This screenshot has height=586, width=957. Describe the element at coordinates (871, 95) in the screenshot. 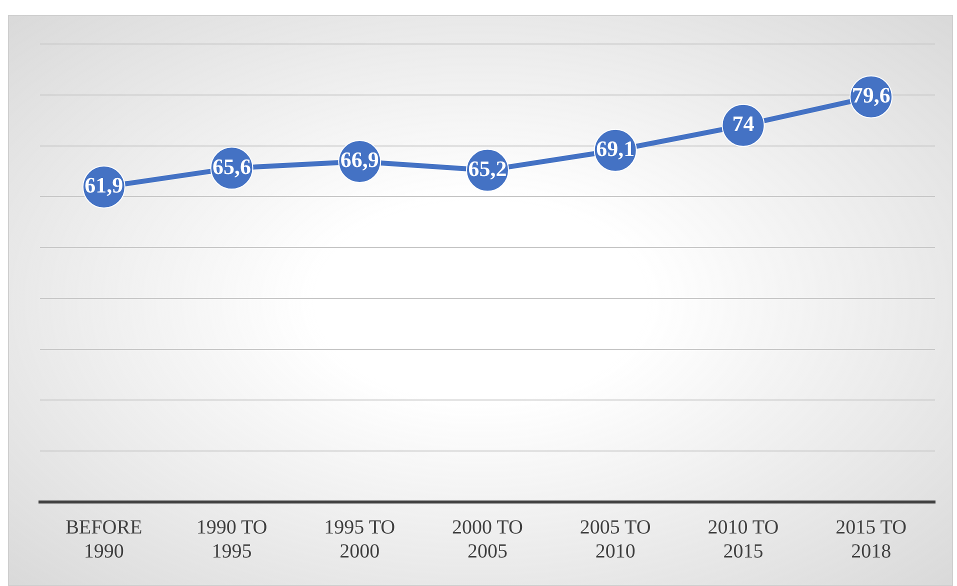

I see `data-label: 79,6` at that location.